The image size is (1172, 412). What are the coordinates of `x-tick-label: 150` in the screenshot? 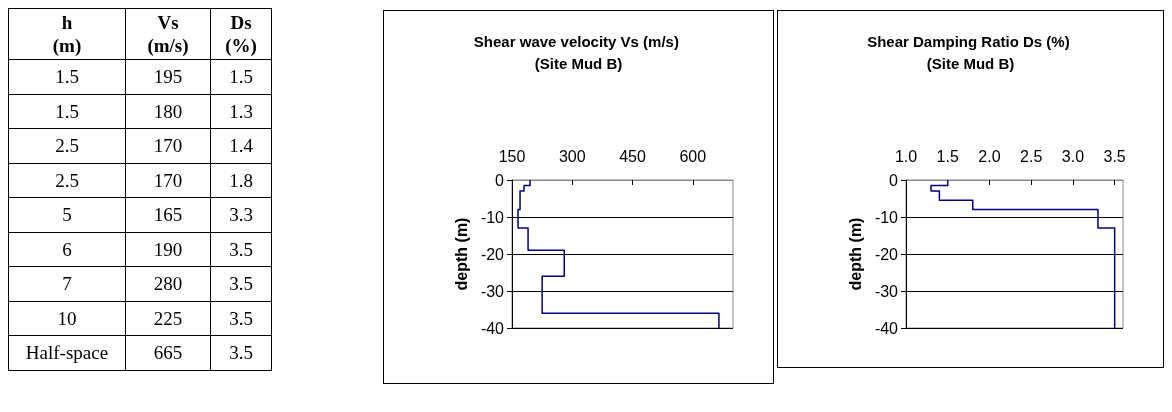 It's located at (512, 156).